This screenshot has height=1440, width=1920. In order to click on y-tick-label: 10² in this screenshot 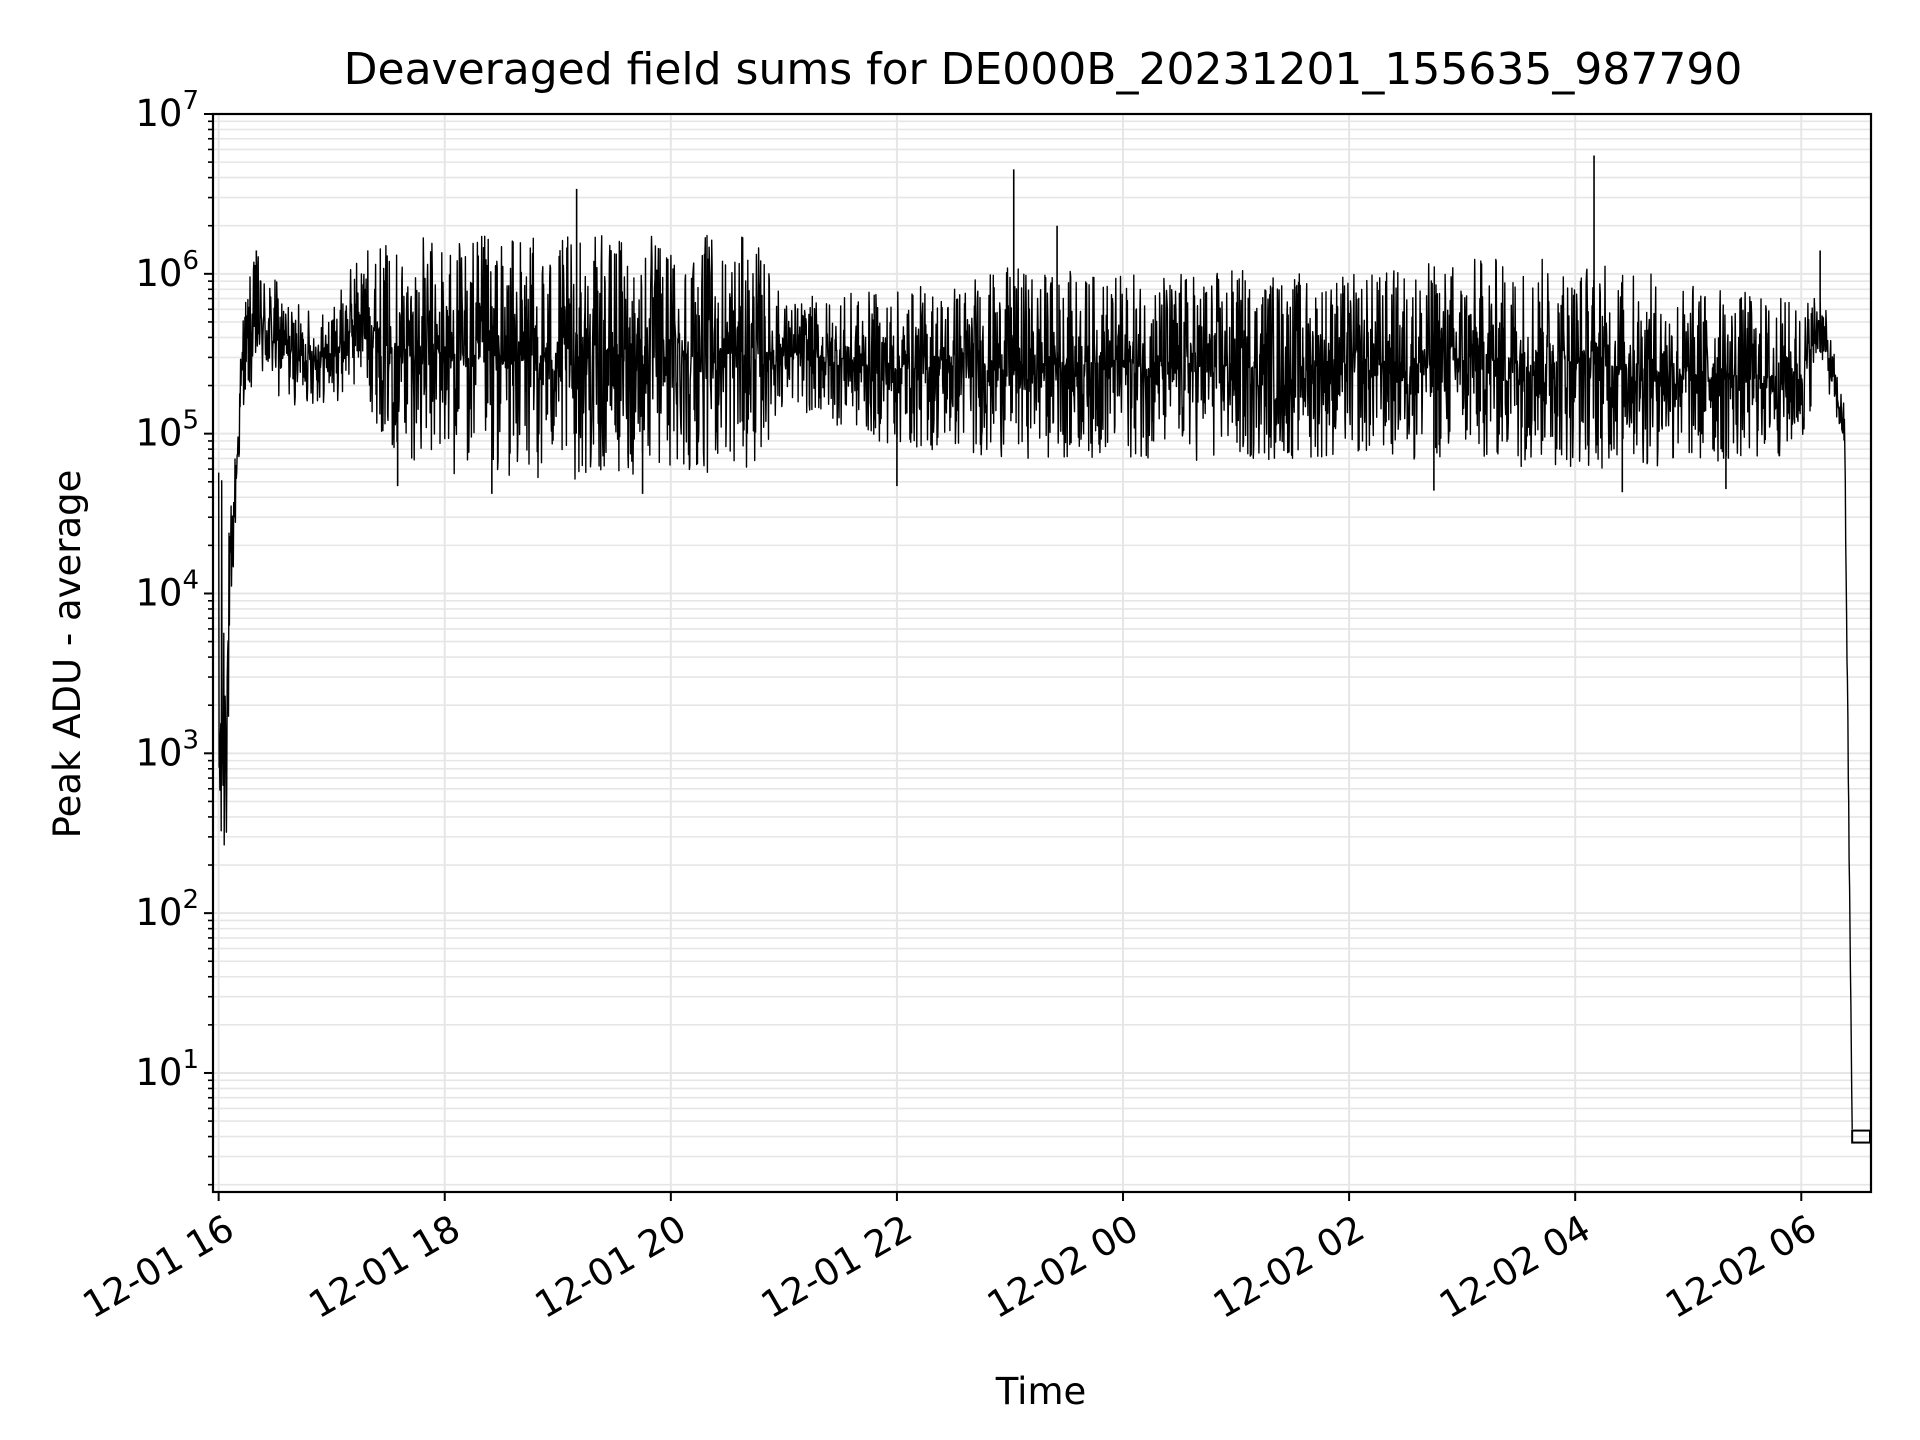, I will do `click(167, 909)`.